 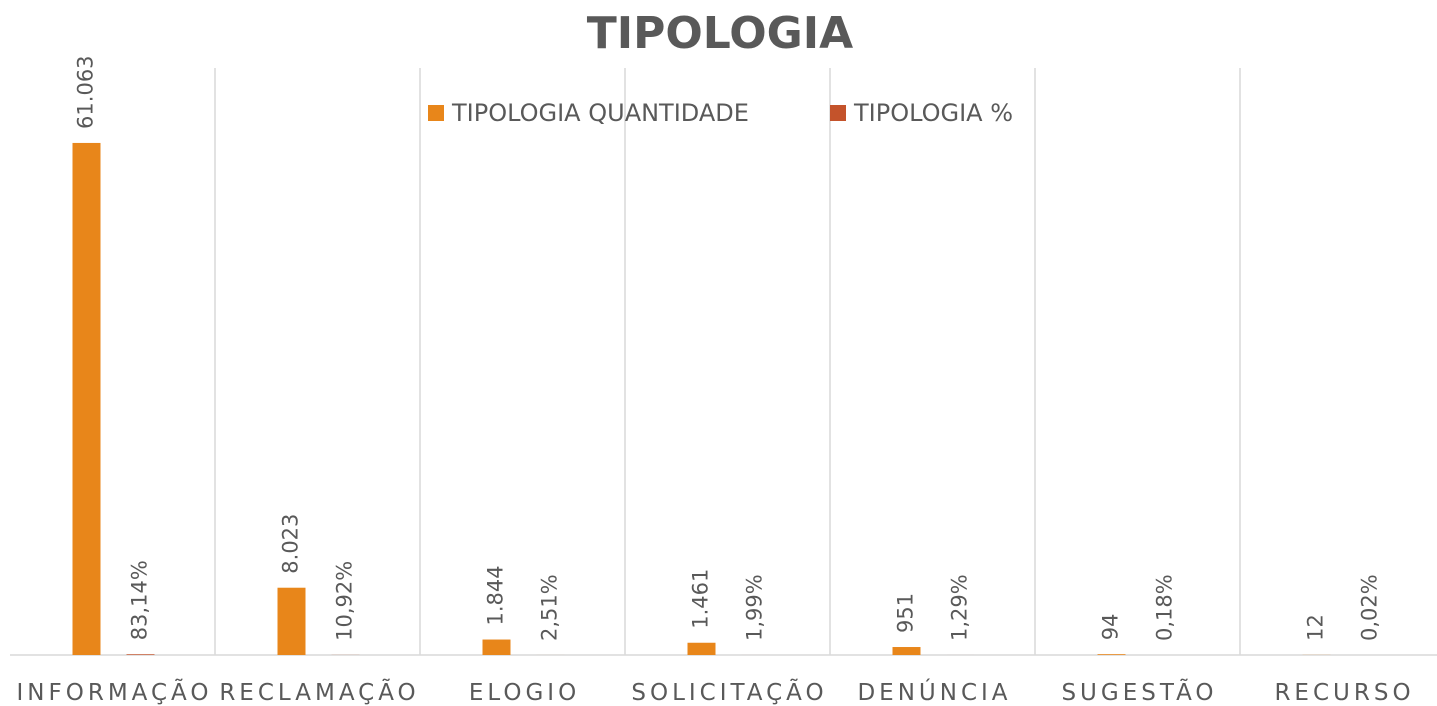 What do you see at coordinates (496, 595) in the screenshot?
I see `data-label: 1.844` at bounding box center [496, 595].